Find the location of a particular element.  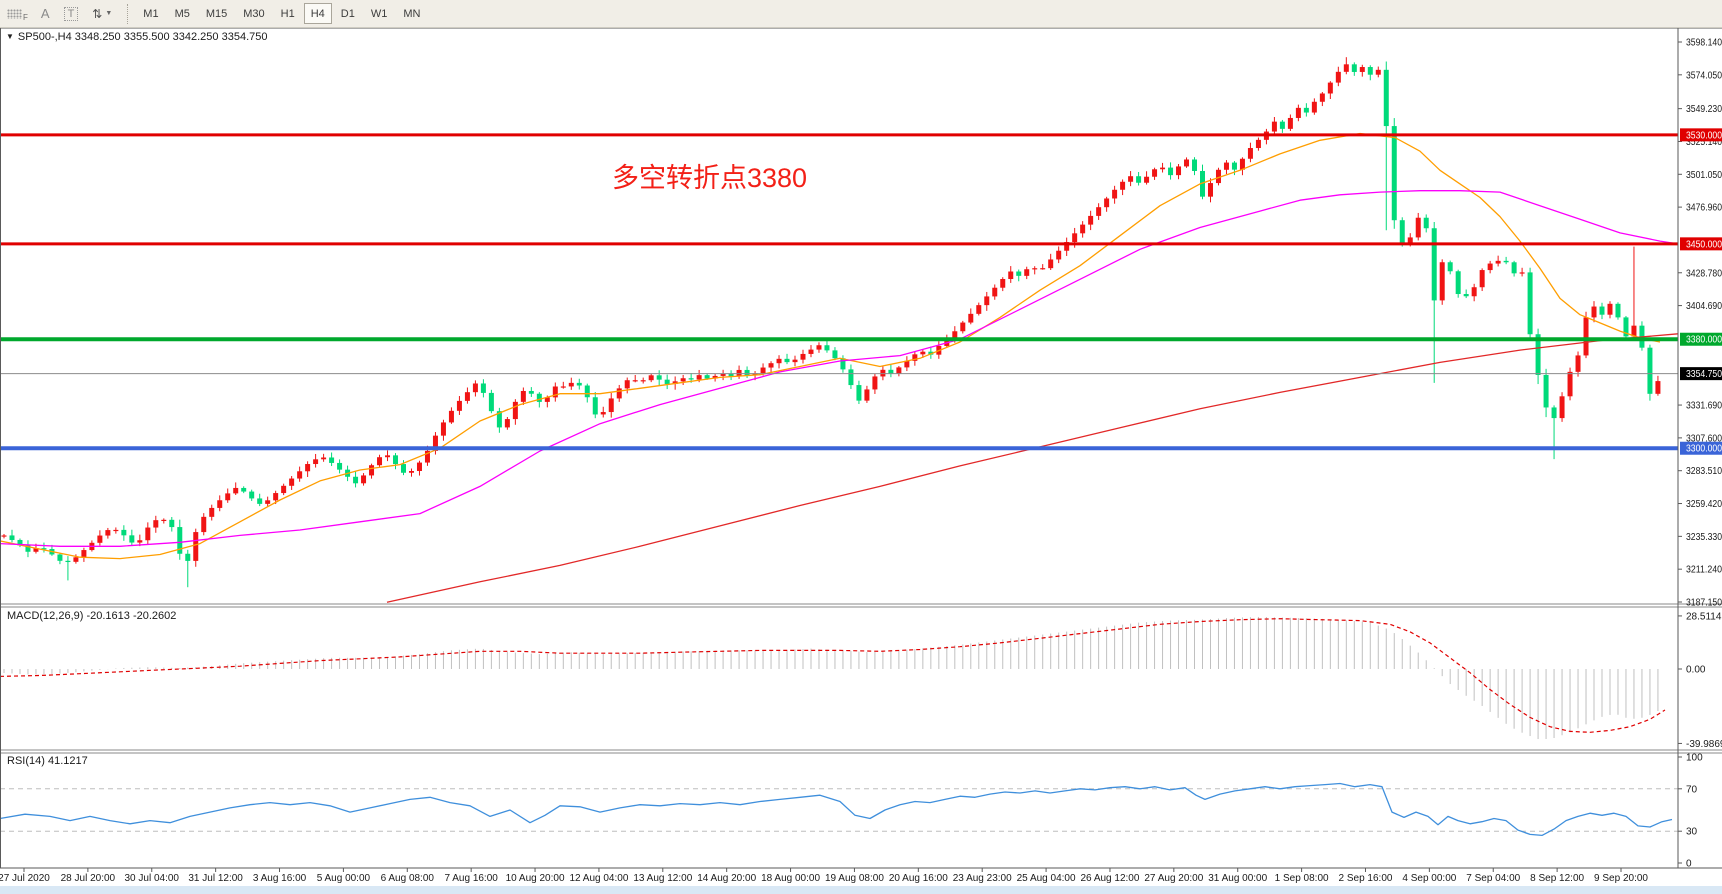

timeframe-button-h4: H4 is located at coordinates (317, 13).